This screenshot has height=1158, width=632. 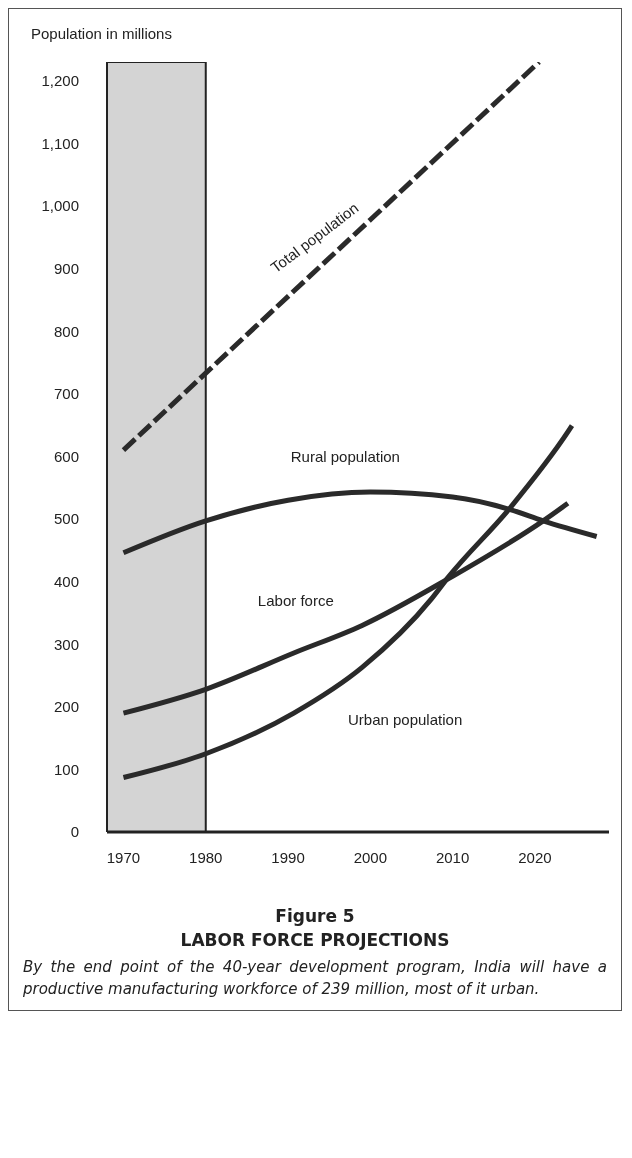 I want to click on y-tick-label: 800, so click(x=66, y=331).